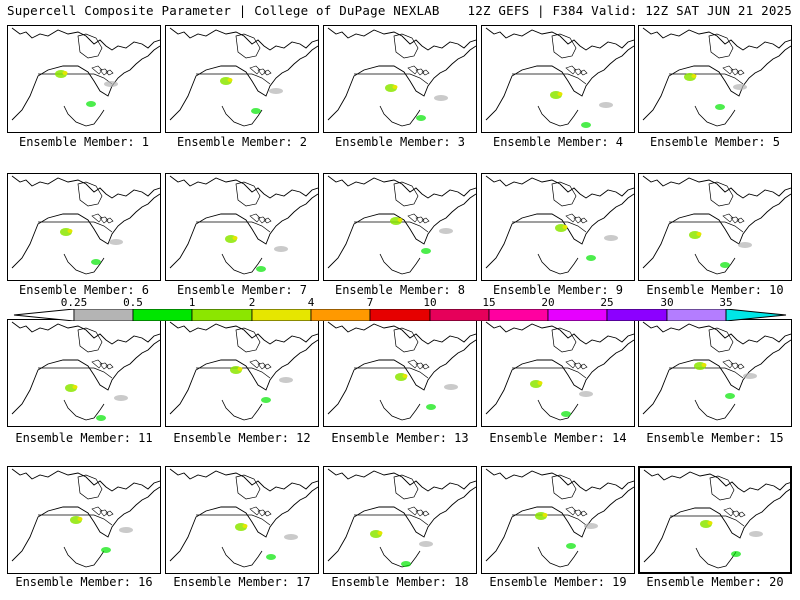 This screenshot has height=600, width=800. I want to click on panel-label: Ensemble Member: 8, so click(400, 290).